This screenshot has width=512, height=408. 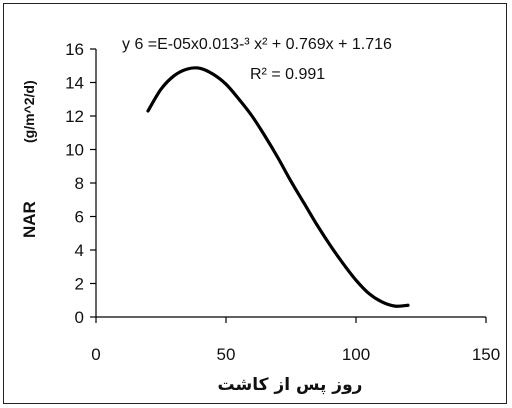 I want to click on r-squared-label: R² = 0.991, so click(x=287, y=74).